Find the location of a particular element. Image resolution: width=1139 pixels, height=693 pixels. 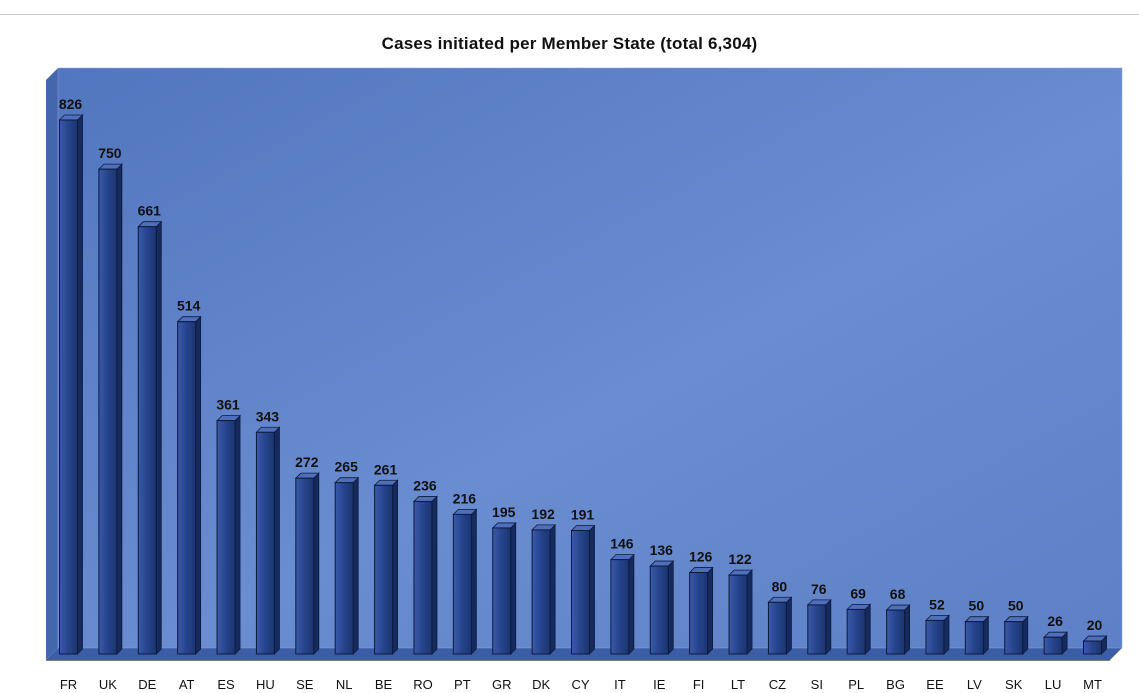

tick-label-bg: BG is located at coordinates (895, 684).